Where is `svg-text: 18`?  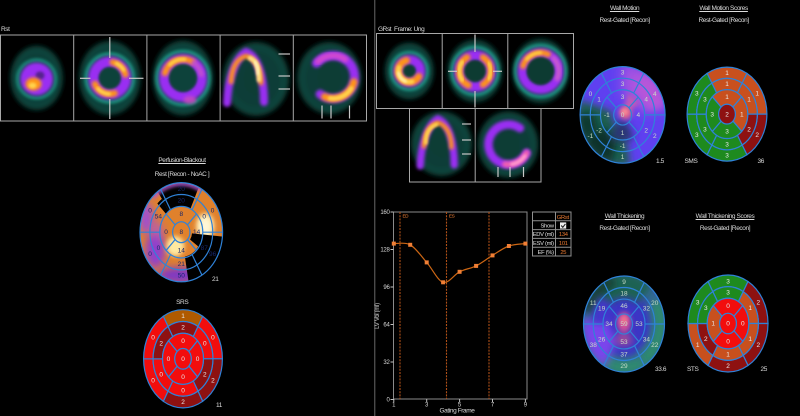
svg-text: 18 is located at coordinates (624, 293).